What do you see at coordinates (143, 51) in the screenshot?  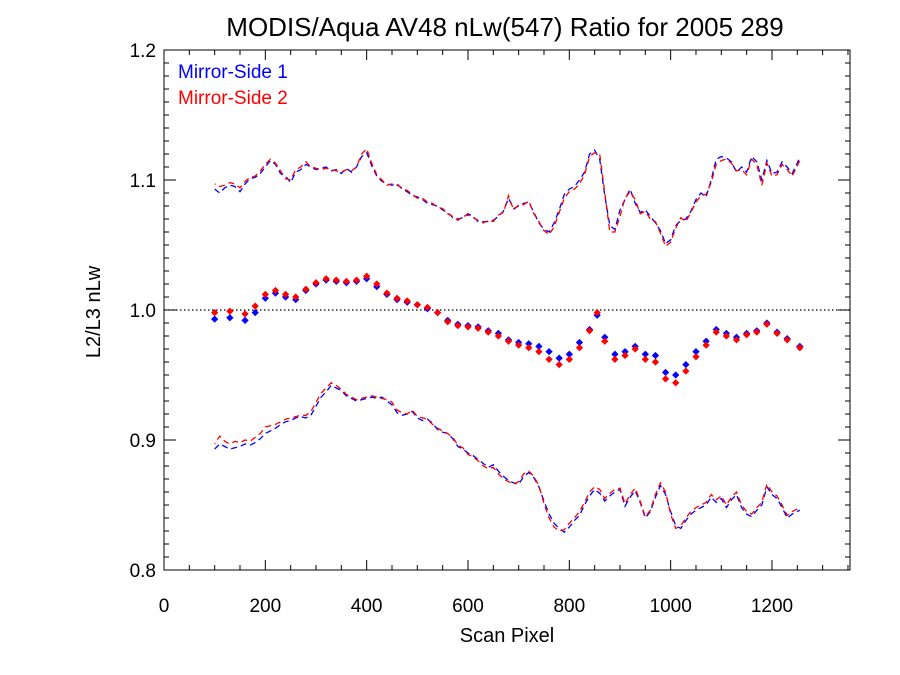 I see `y-tick-label: 1.2` at bounding box center [143, 51].